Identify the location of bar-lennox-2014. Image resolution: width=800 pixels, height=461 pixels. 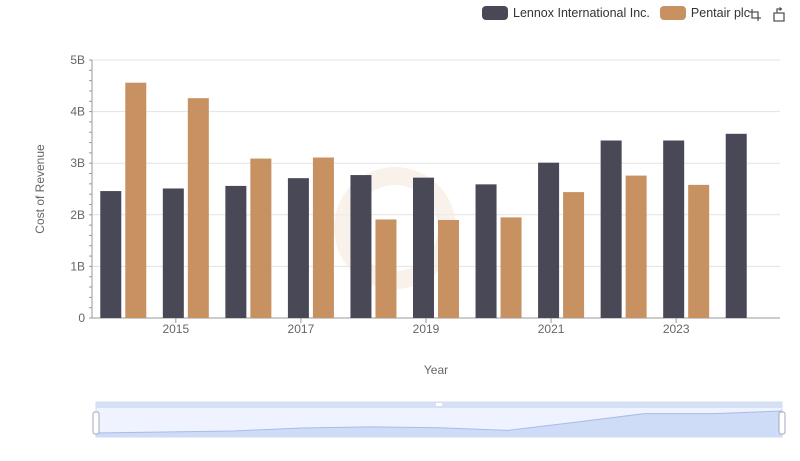
(111, 254).